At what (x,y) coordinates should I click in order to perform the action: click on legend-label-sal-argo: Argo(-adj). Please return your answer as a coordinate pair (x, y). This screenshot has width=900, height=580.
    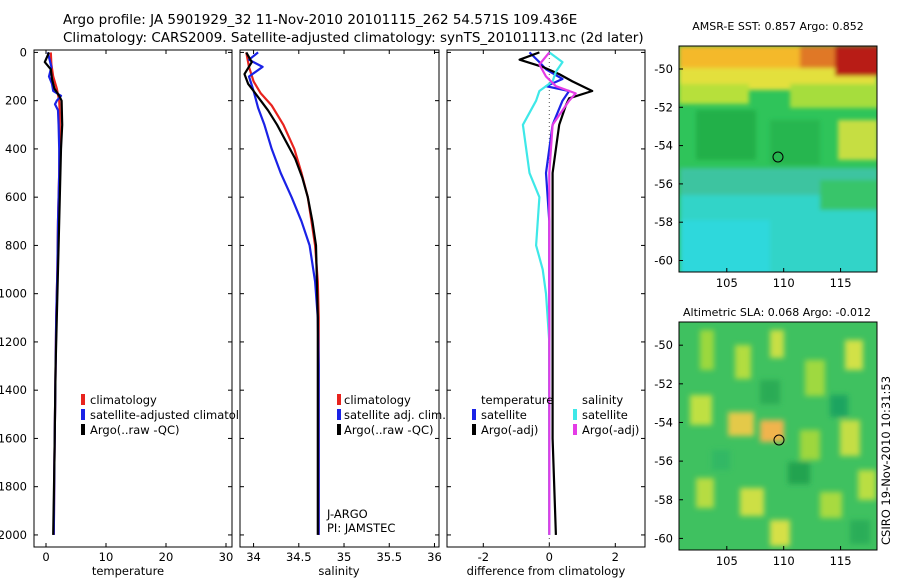
    Looking at the image, I should click on (610, 430).